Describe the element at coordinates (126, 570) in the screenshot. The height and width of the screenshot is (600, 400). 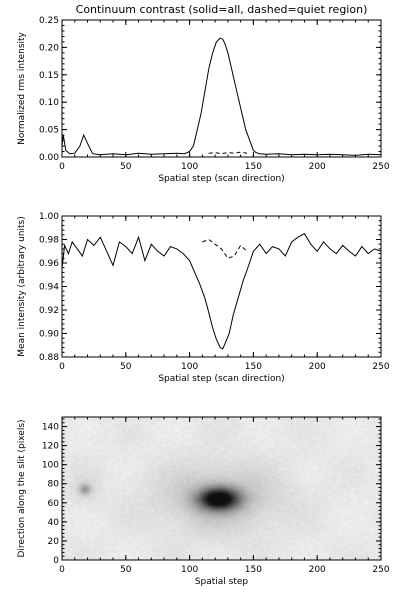
I see `panel3-xtick-label: 50` at that location.